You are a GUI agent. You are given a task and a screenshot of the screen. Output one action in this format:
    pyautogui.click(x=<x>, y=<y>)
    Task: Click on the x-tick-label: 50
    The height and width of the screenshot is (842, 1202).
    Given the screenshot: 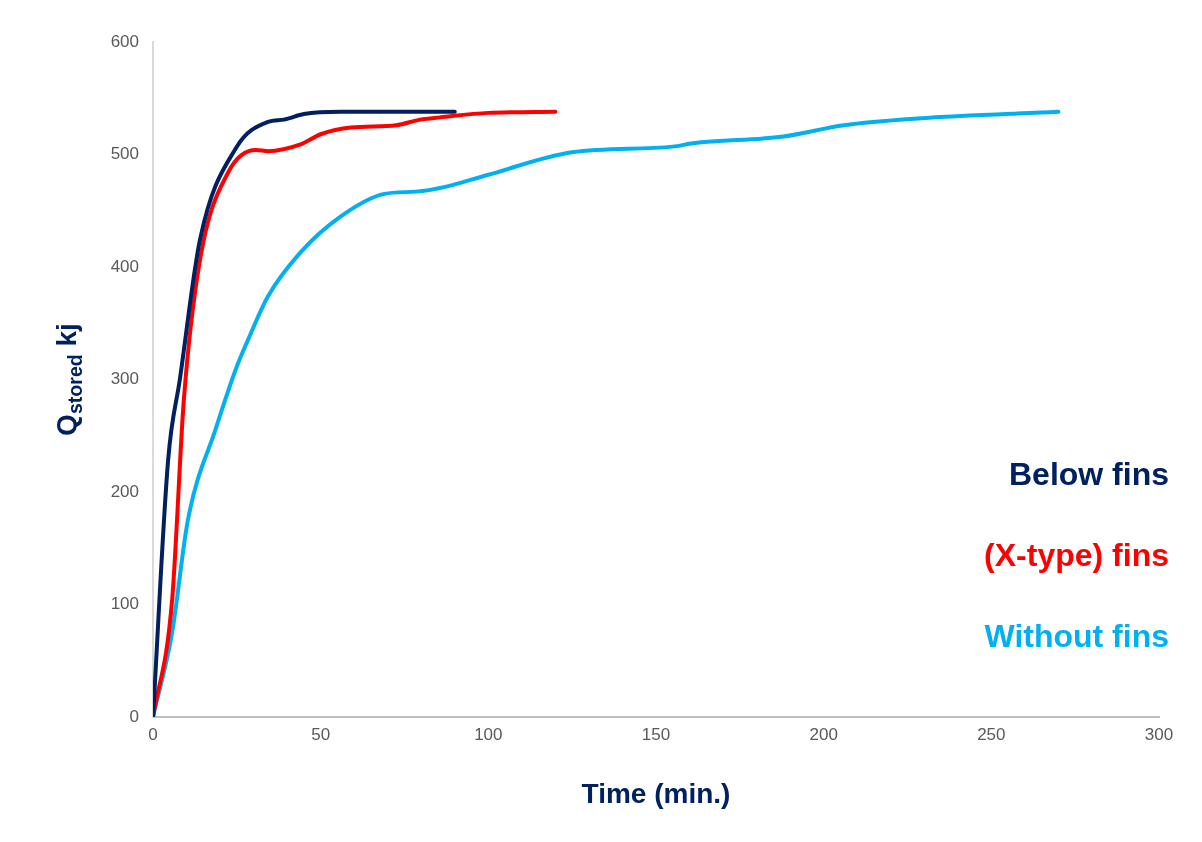 What is the action you would take?
    pyautogui.click(x=321, y=734)
    